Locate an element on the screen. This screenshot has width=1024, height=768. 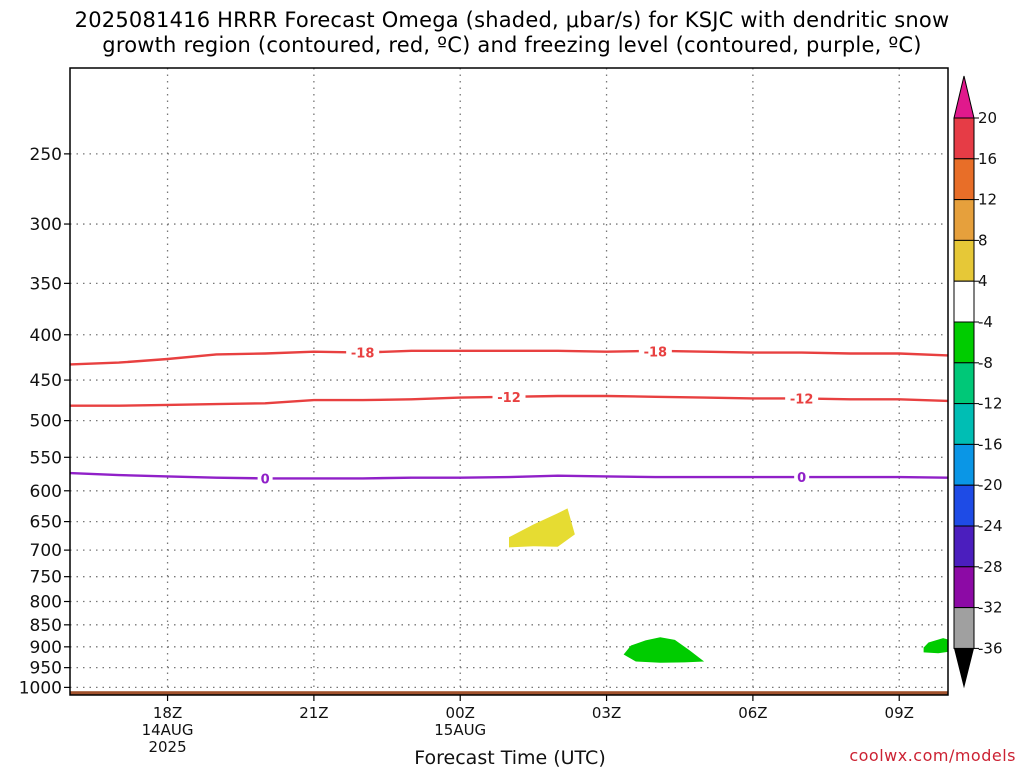
y-tick-label: 1000 is located at coordinates (40, 688).